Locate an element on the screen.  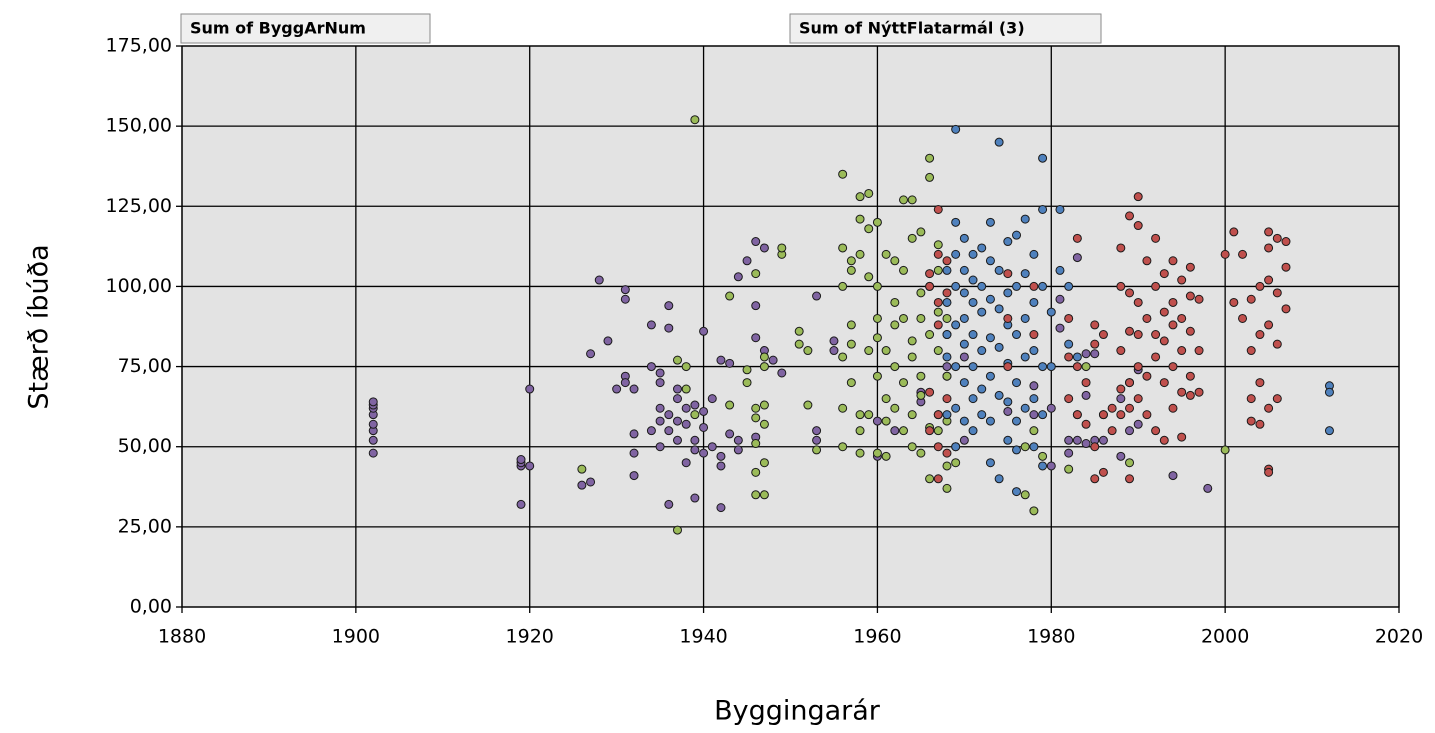
y-tick-label: 175,00 is located at coordinates (139, 46).